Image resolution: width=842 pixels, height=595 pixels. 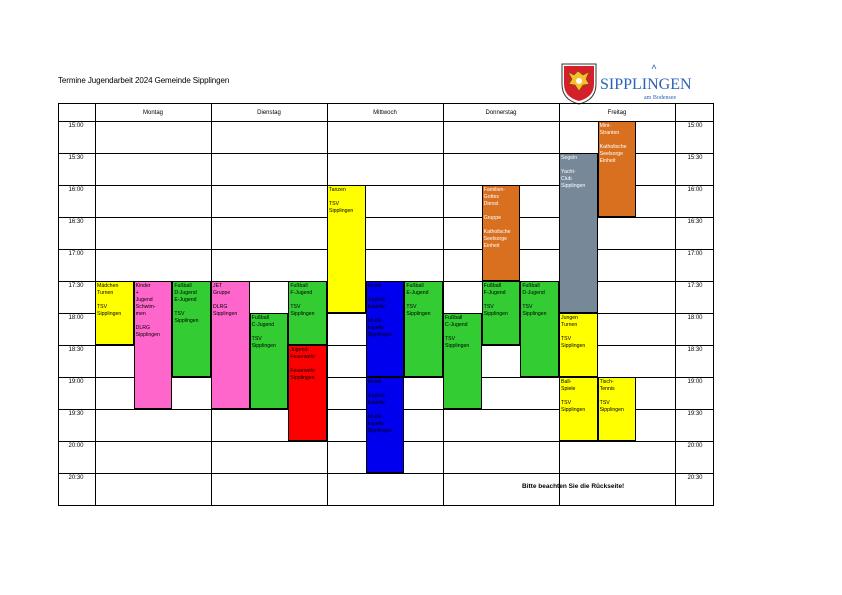 I want to click on footer-note: Bitte beachten Sie die Rückseite!, so click(x=573, y=486).